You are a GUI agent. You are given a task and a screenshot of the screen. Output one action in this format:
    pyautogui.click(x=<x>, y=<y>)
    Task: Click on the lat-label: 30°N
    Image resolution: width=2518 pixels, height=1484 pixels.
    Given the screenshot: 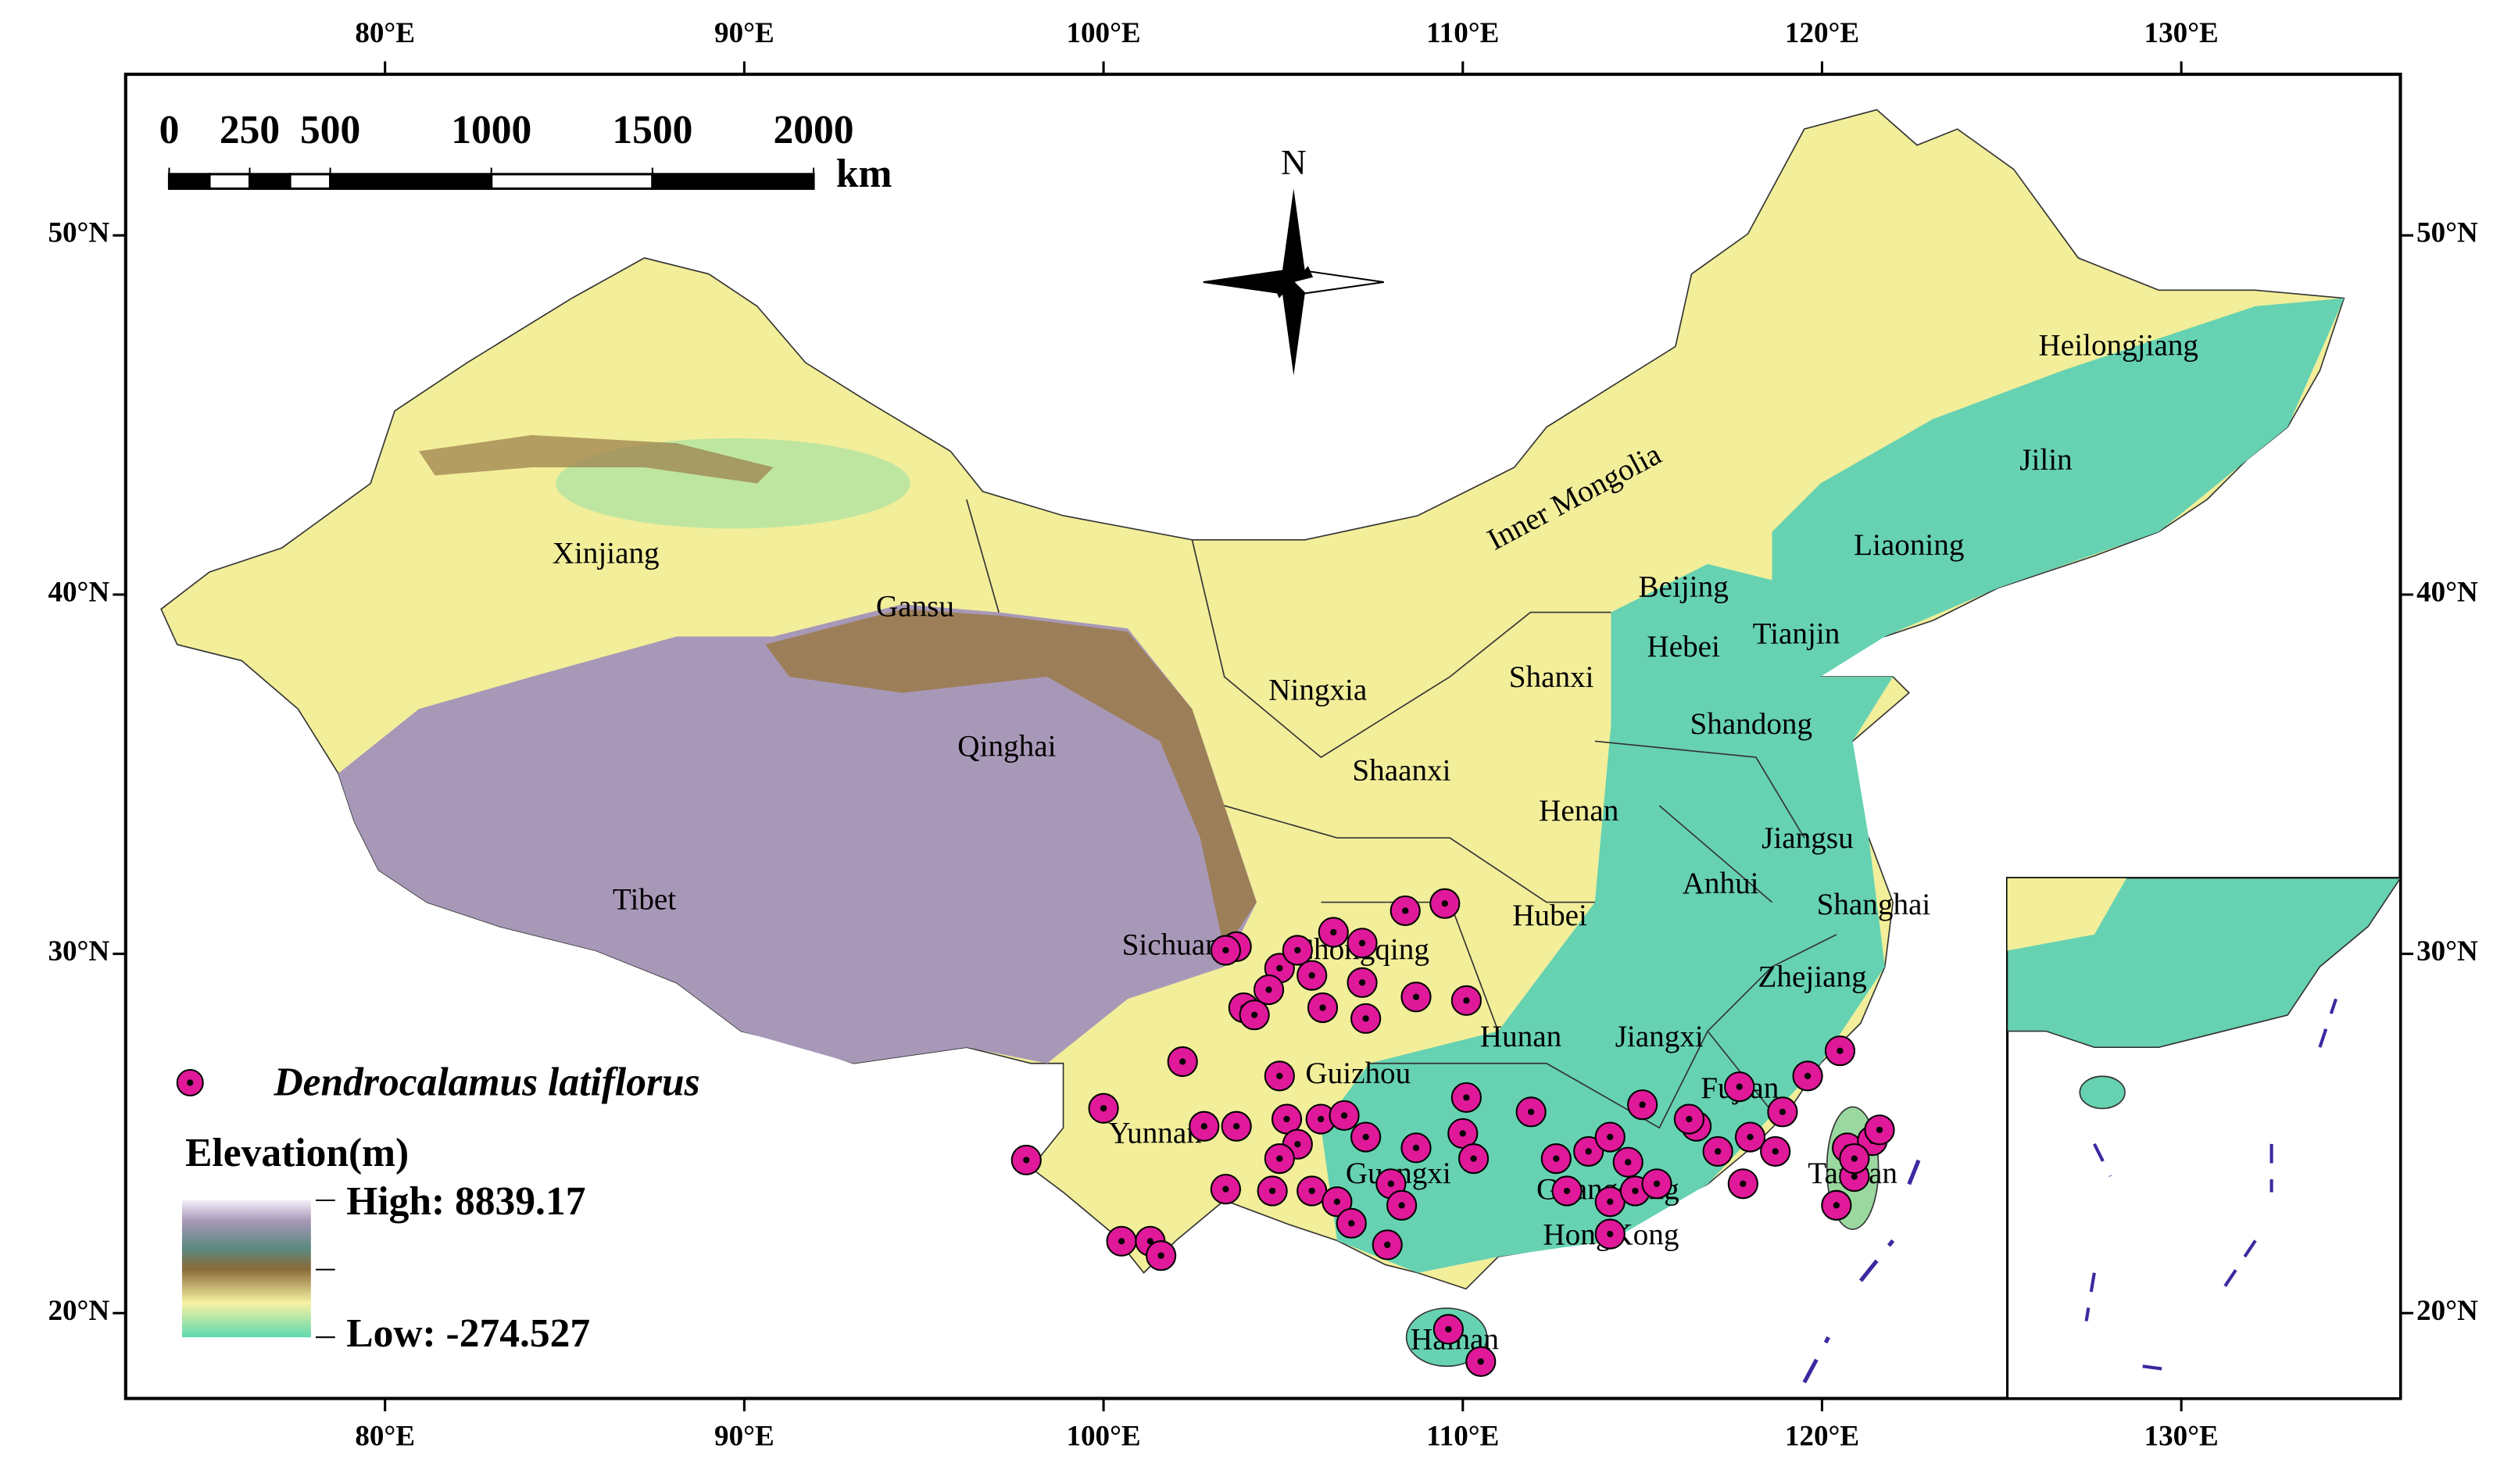 What is the action you would take?
    pyautogui.click(x=78, y=951)
    